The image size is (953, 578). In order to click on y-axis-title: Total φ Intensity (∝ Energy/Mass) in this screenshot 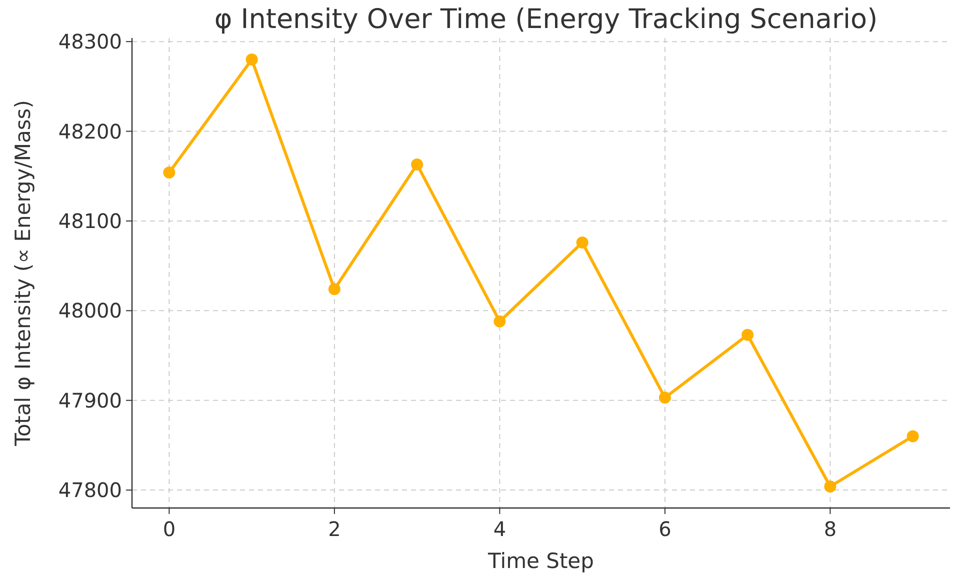, I will do `click(23, 273)`.